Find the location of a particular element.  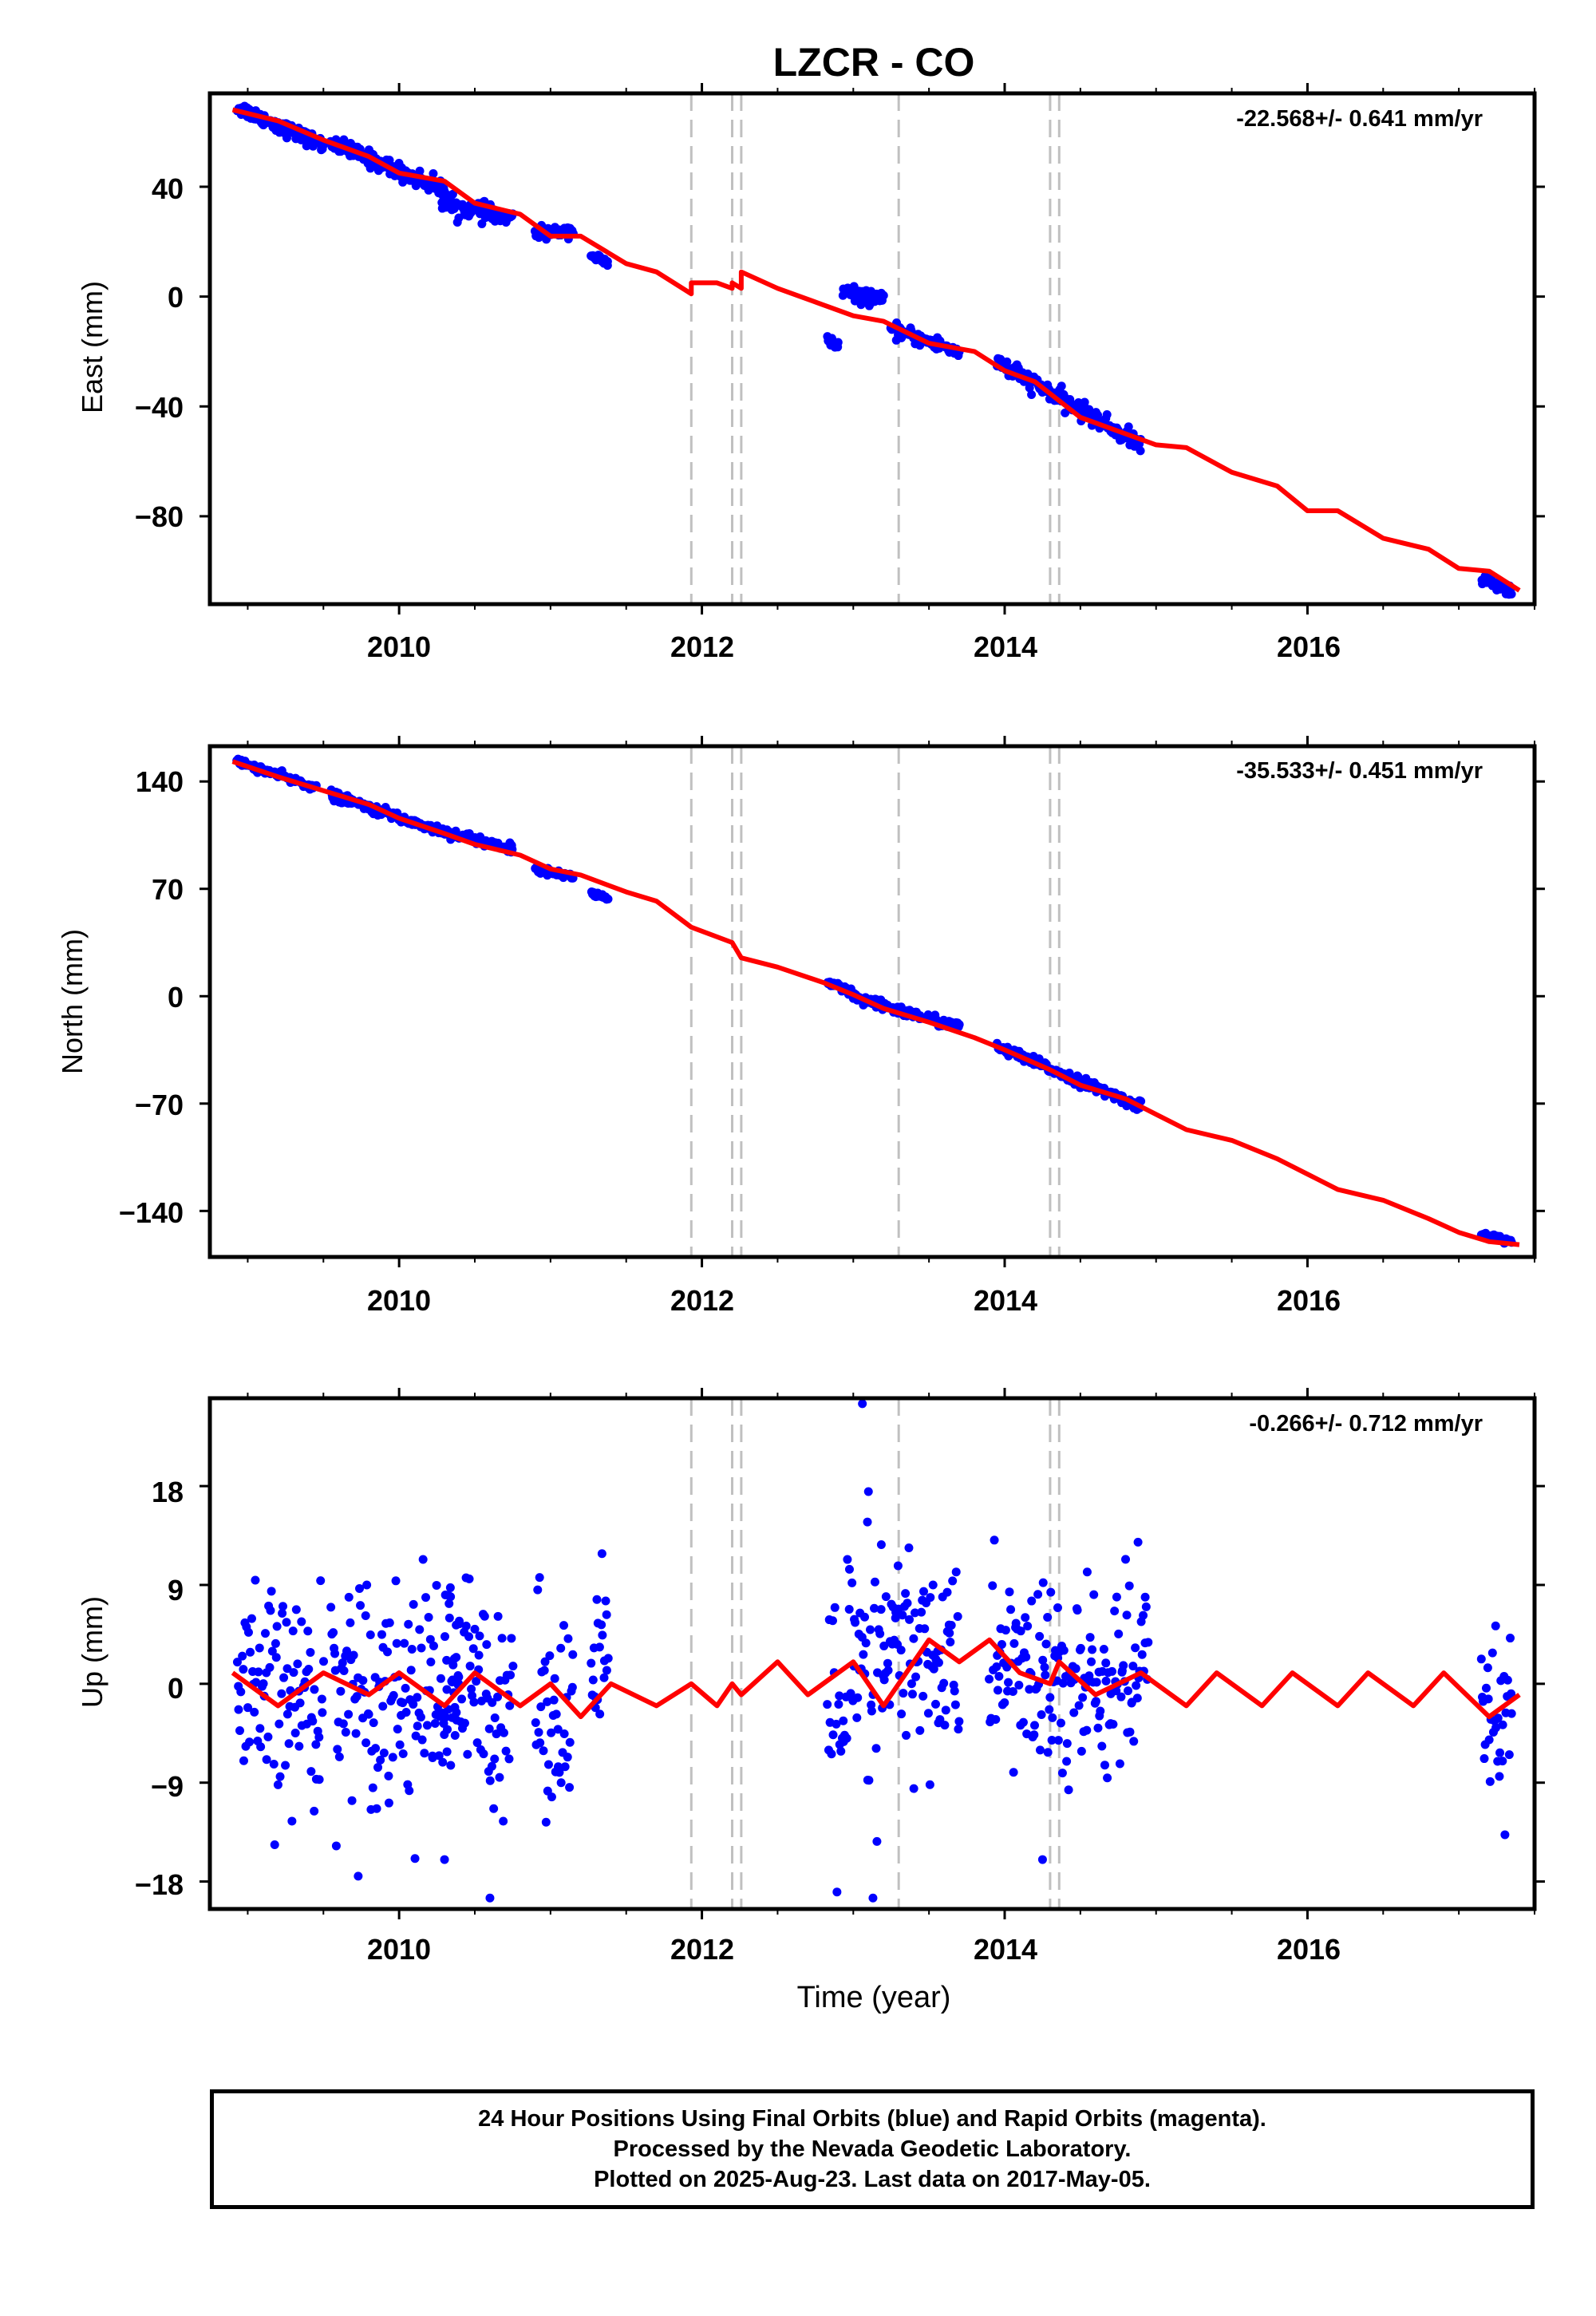

tick-labels-y-up: 18 9 0 −9 −18 is located at coordinates (159, 1688).